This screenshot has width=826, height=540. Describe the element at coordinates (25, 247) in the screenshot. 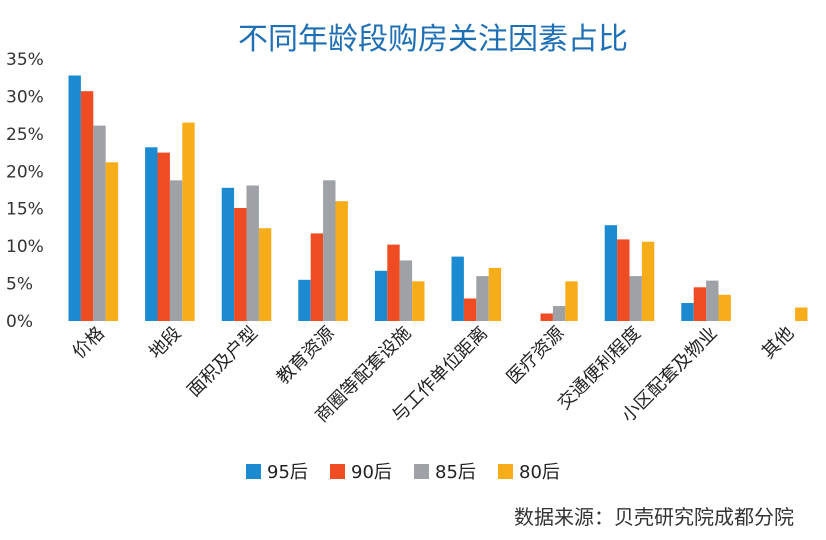

I see `y-tick-label: 10%` at that location.